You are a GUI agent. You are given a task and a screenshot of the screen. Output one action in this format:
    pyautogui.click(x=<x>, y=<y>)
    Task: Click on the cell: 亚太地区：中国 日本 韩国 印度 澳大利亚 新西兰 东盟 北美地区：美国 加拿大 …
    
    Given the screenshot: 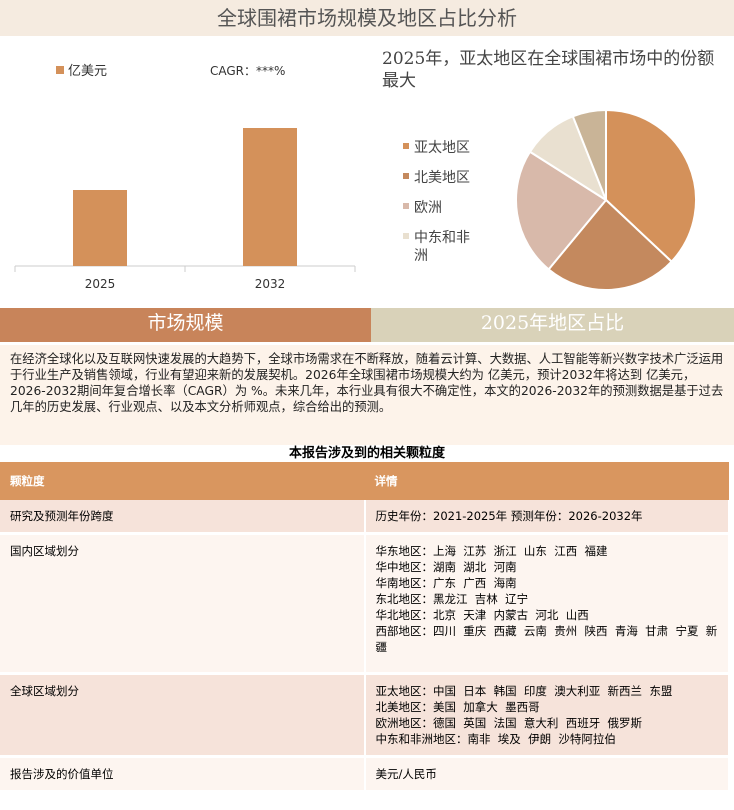 What is the action you would take?
    pyautogui.click(x=547, y=715)
    